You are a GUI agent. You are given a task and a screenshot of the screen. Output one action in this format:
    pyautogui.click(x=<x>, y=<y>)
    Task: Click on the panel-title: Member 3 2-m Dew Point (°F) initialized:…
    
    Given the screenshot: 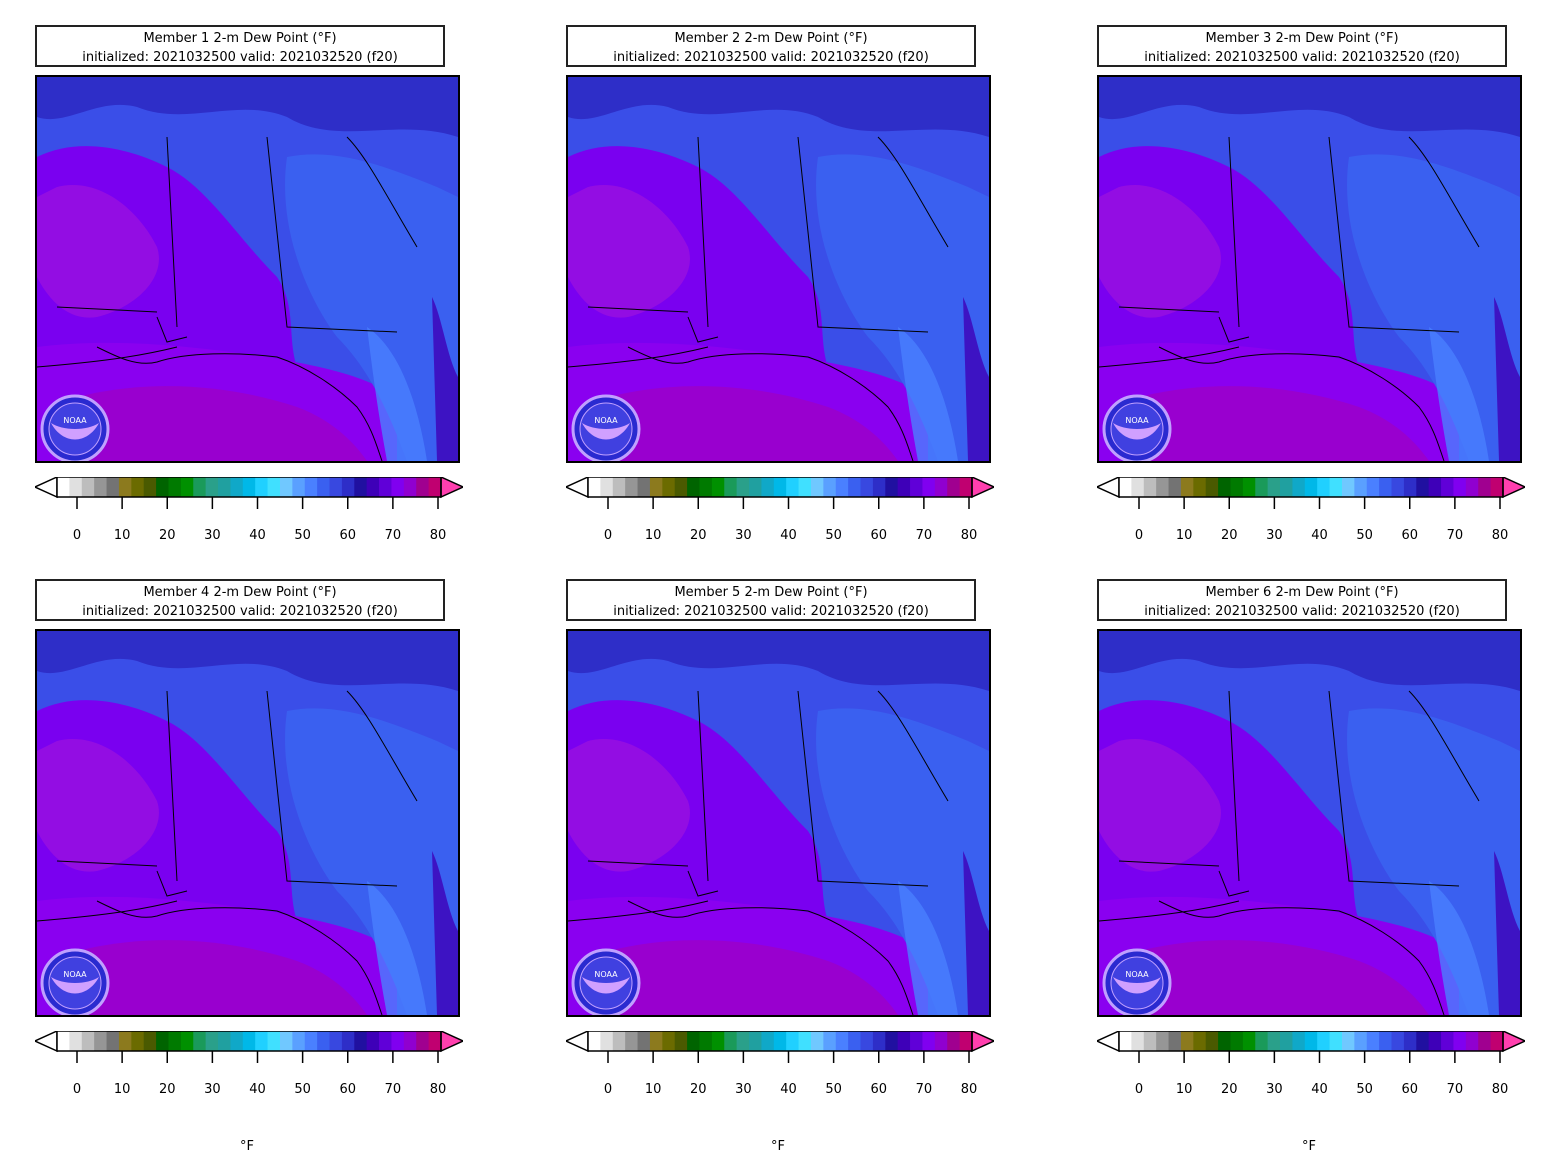 What is the action you would take?
    pyautogui.click(x=1302, y=46)
    